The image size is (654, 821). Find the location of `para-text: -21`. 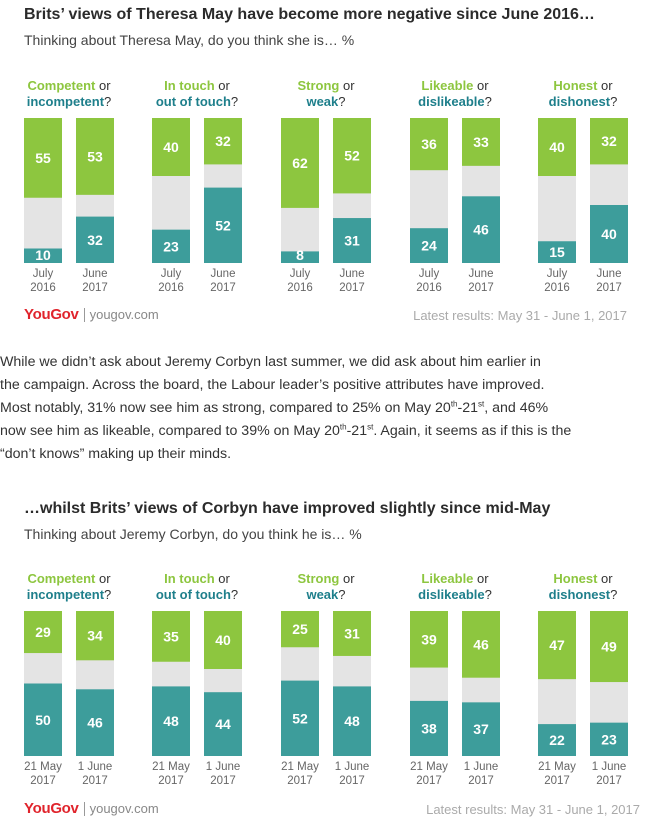

para-text: -21 is located at coordinates (357, 431).